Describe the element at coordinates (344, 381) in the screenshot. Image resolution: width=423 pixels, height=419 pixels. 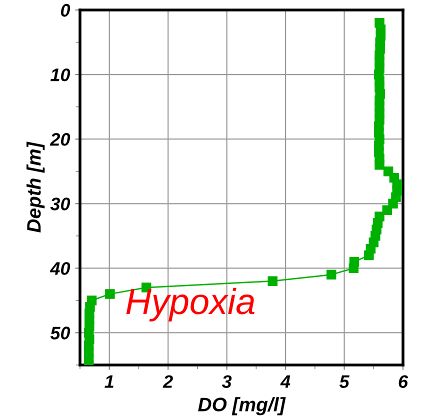
I see `x-tick-label: 5` at that location.